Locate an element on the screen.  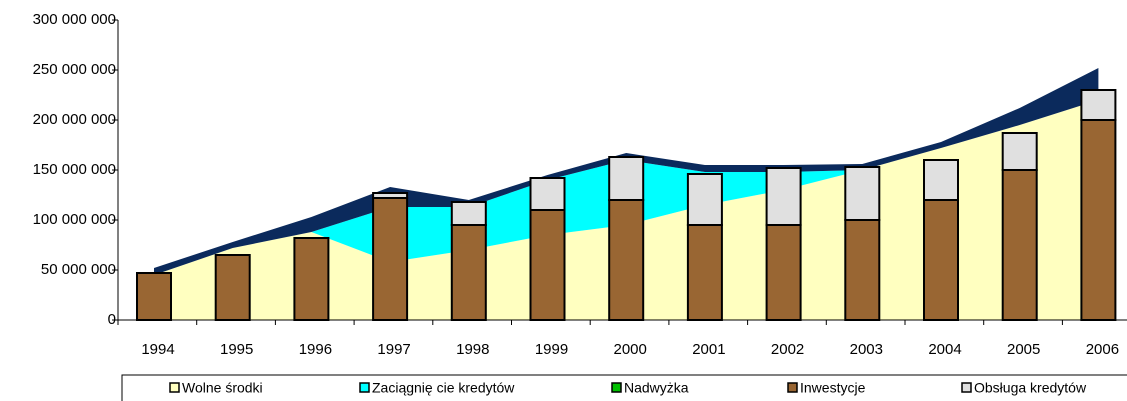
legend-label: Nadwyżka is located at coordinates (656, 388).